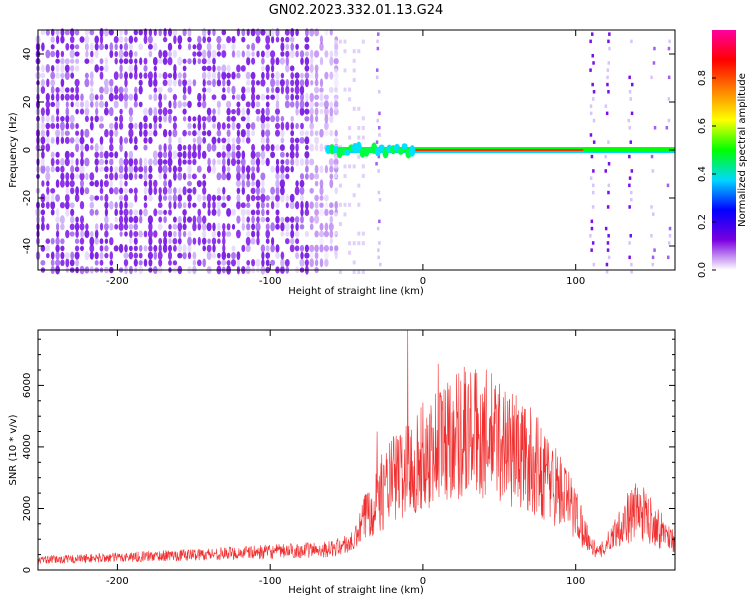 The height and width of the screenshot is (600, 750). What do you see at coordinates (27, 102) in the screenshot?
I see `y-tick-label: 20` at bounding box center [27, 102].